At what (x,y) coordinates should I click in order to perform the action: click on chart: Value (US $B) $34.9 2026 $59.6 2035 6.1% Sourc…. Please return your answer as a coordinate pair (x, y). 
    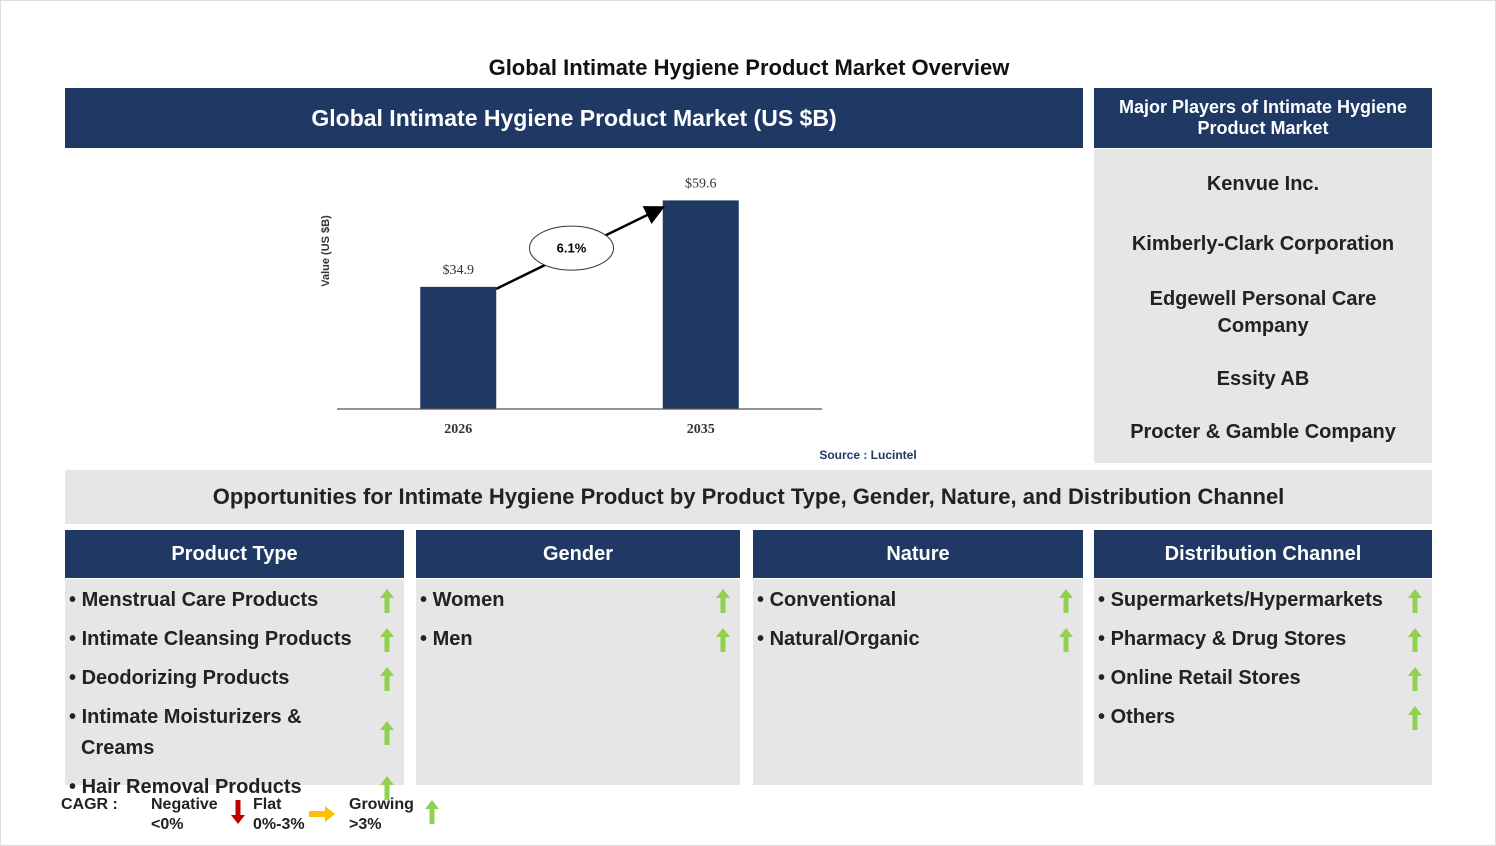
    Looking at the image, I should click on (618, 320).